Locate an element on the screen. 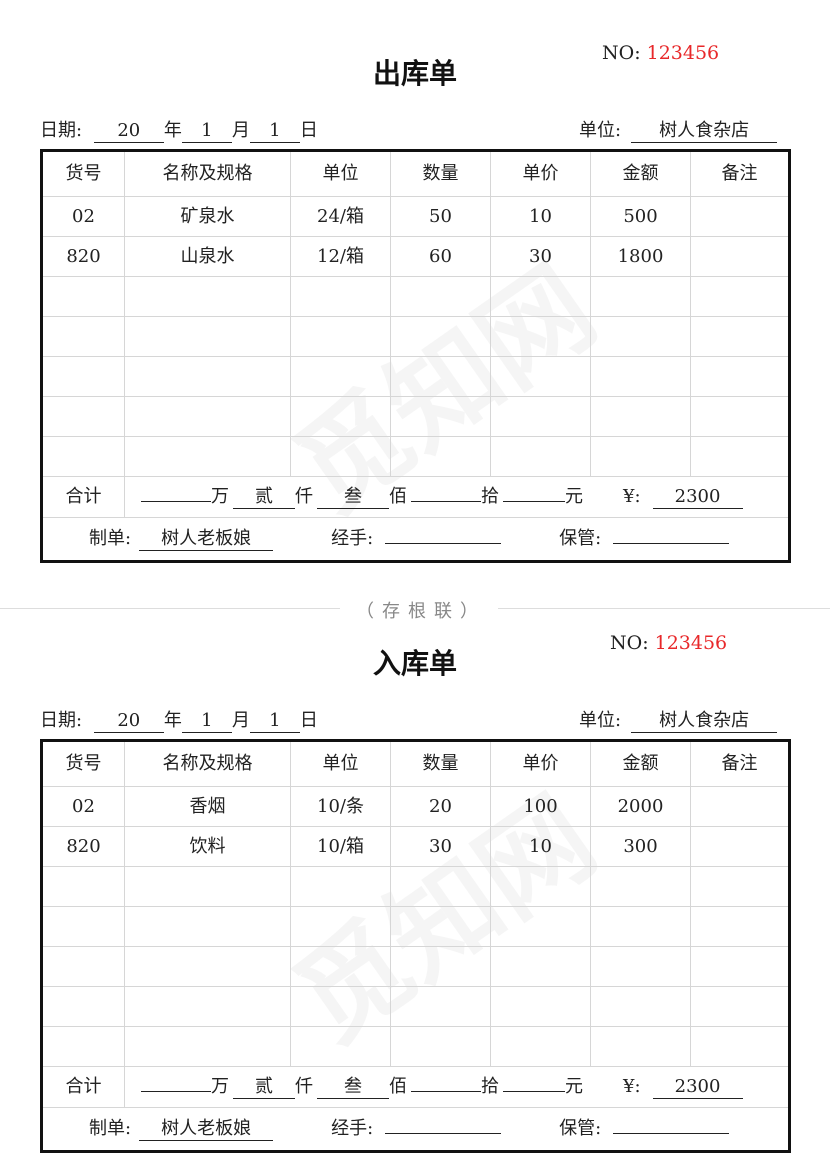 This screenshot has width=830, height=1174. table-cell: 60 is located at coordinates (440, 256).